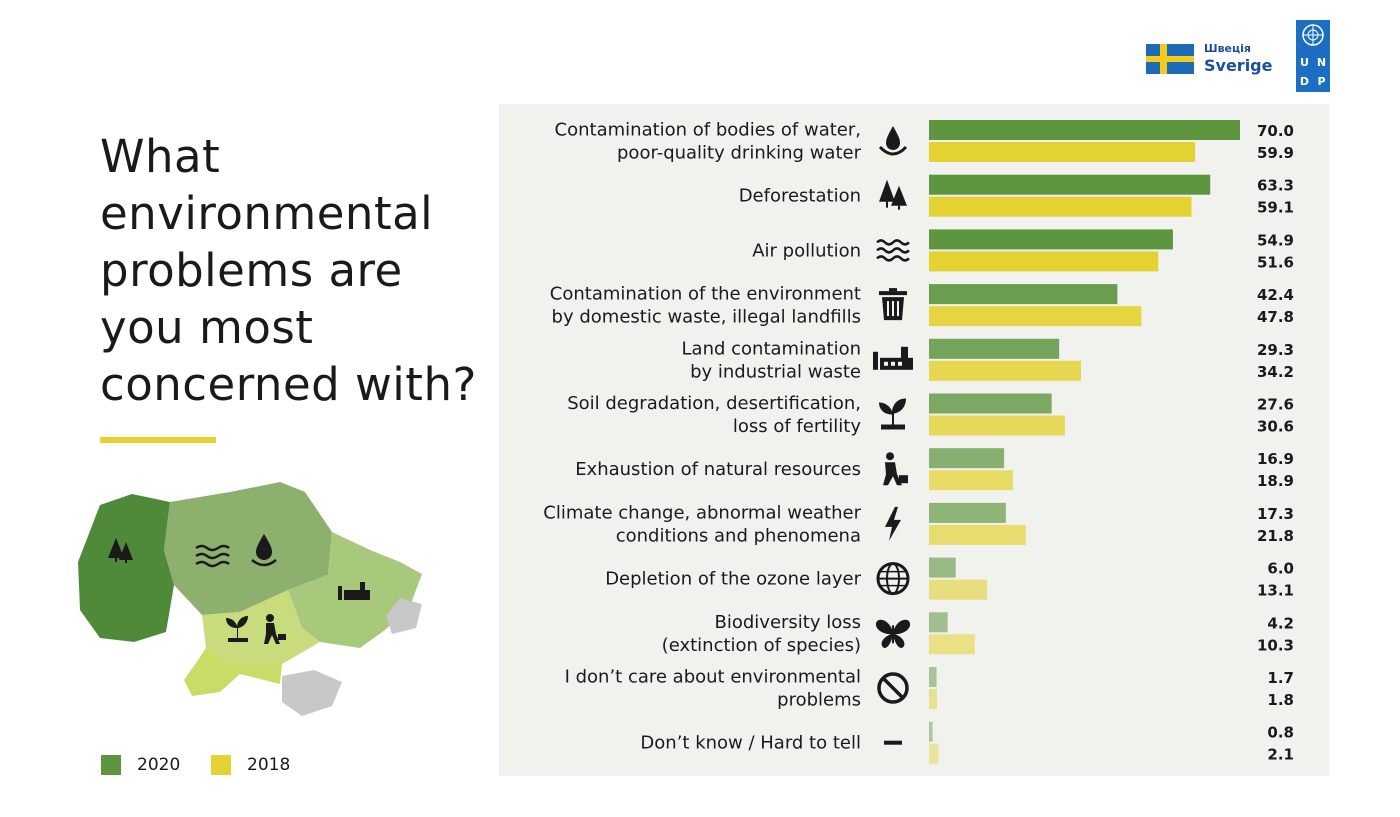 Image resolution: width=1400 pixels, height=817 pixels. Describe the element at coordinates (739, 153) in the screenshot. I see `category-label-line: poor-quality drinking water` at that location.